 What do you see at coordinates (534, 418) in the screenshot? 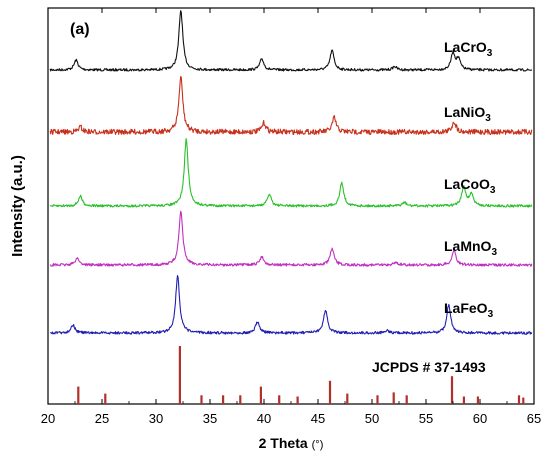
I see `x-tick-label: 65` at bounding box center [534, 418].